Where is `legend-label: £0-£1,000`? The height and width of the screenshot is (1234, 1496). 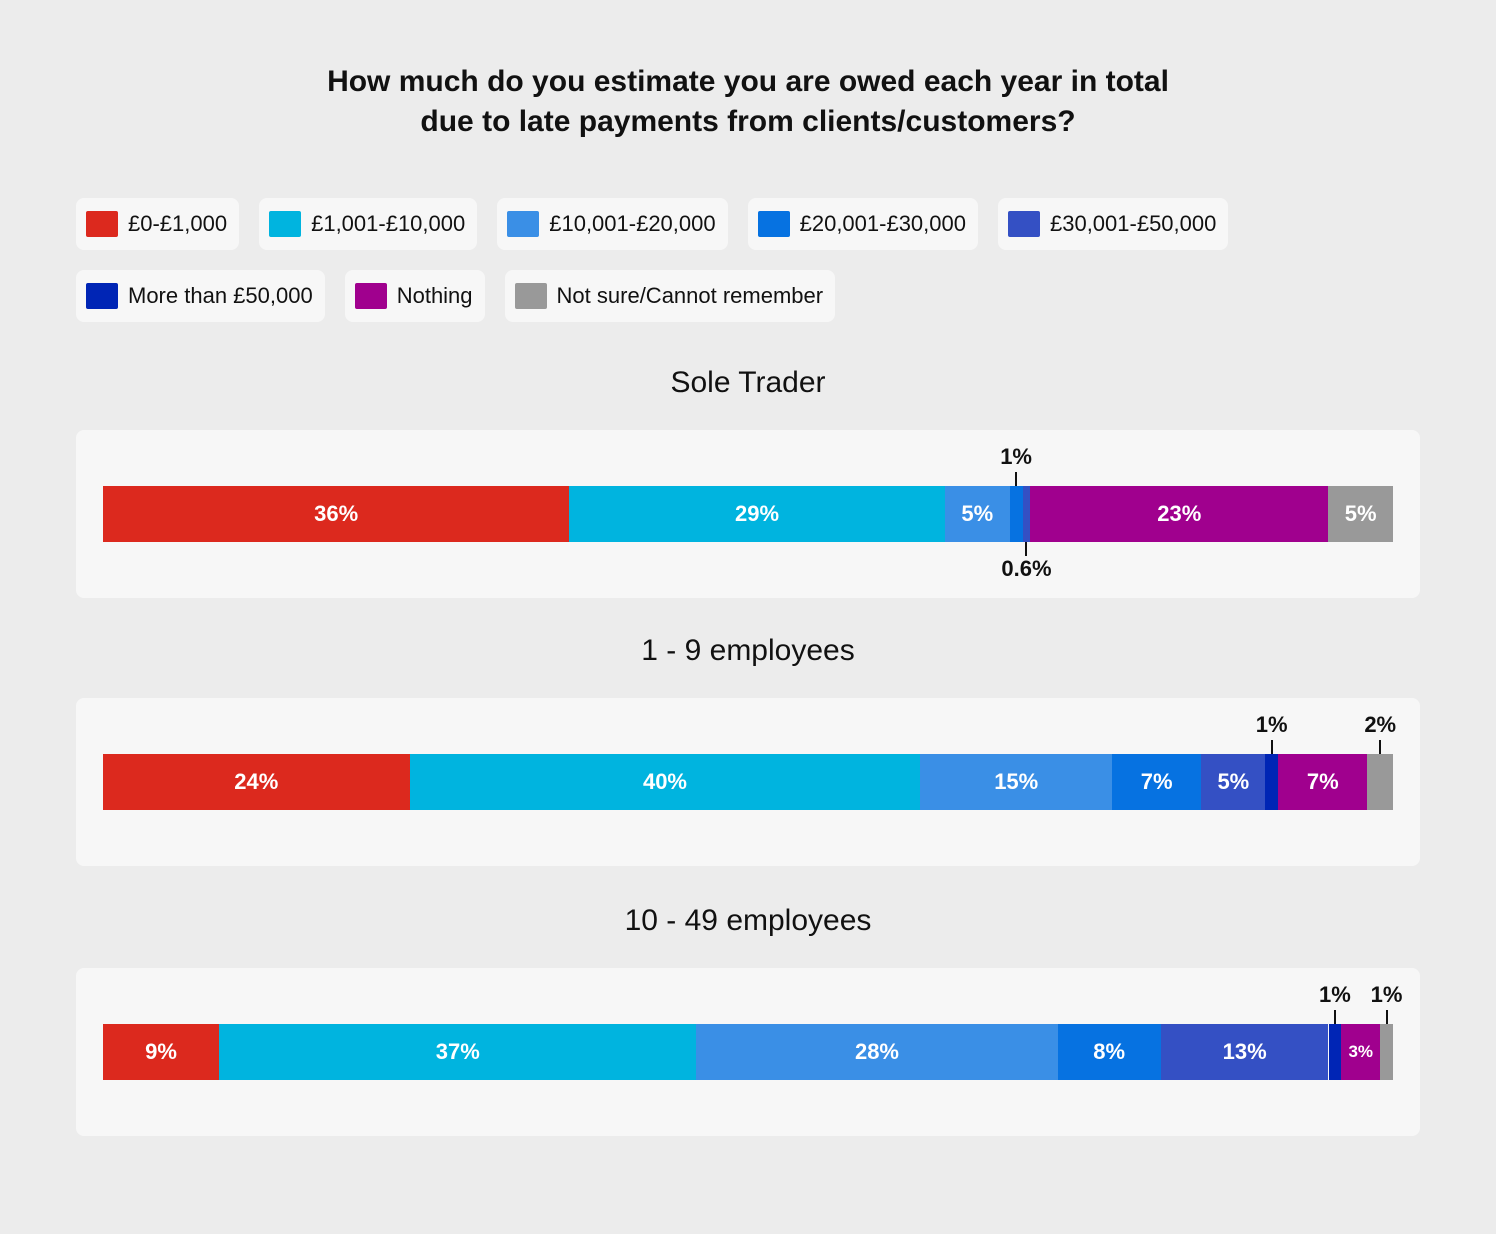
legend-label: £0-£1,000 is located at coordinates (178, 223).